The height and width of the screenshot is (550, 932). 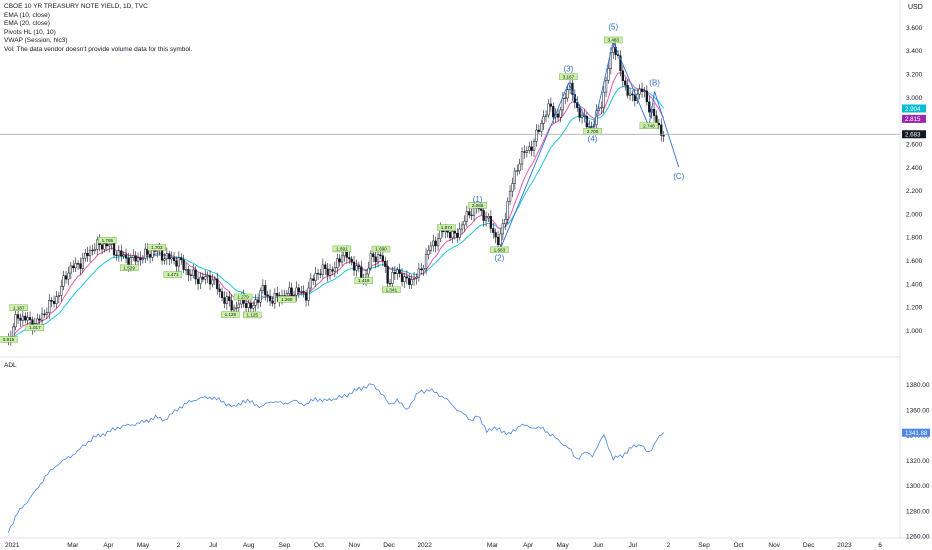 What do you see at coordinates (593, 131) in the screenshot?
I see `pivot-value: 2.700` at bounding box center [593, 131].